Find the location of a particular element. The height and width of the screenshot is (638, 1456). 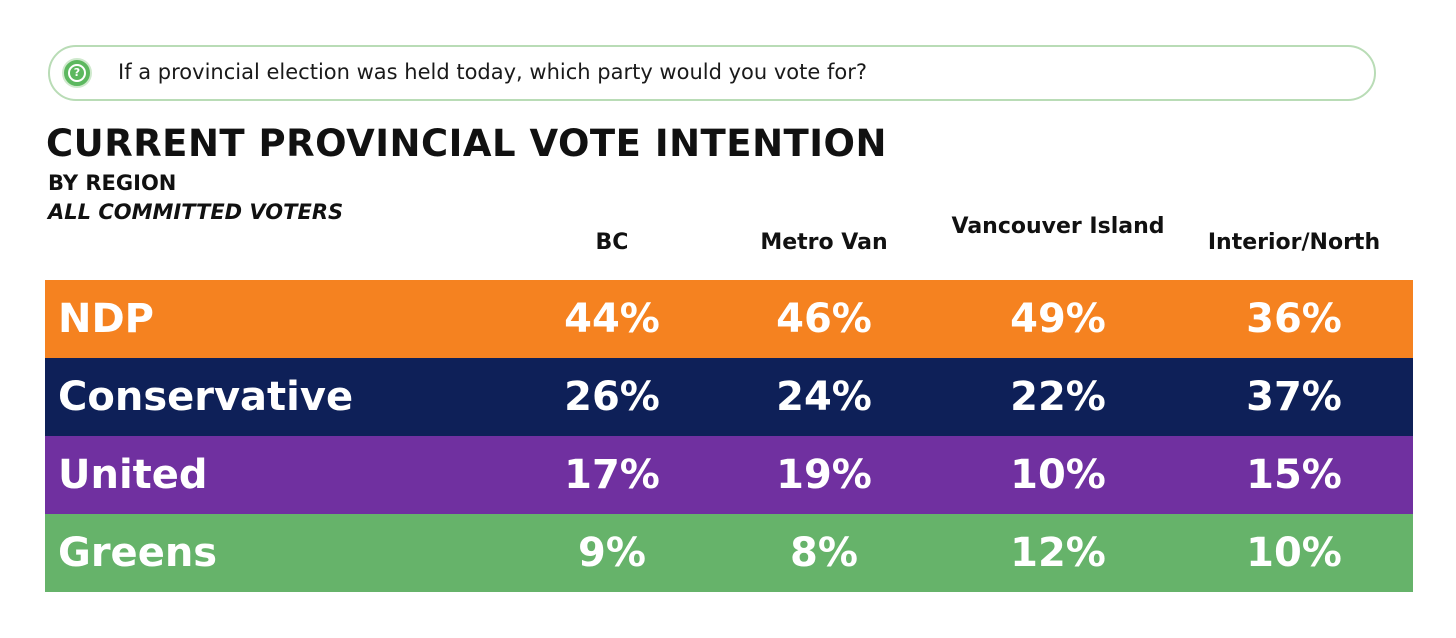

column-header-vancouver-island: Vancouver Island is located at coordinates (1058, 226).